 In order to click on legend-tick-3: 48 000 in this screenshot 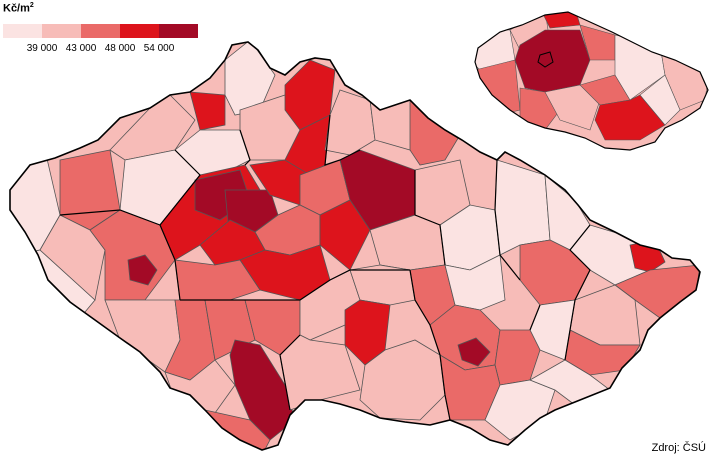, I will do `click(120, 48)`.